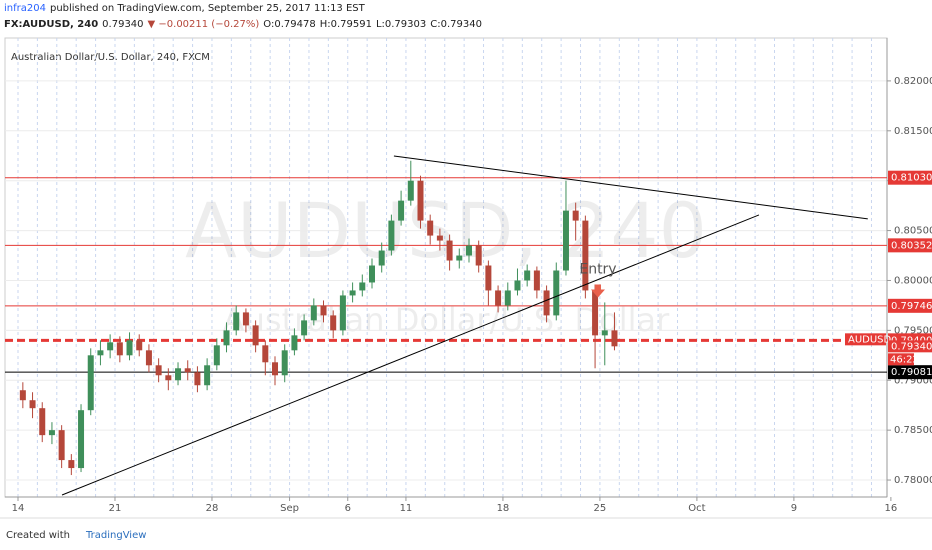 This screenshot has width=932, height=550. I want to click on y-tick-label: 0.81500, so click(913, 131).